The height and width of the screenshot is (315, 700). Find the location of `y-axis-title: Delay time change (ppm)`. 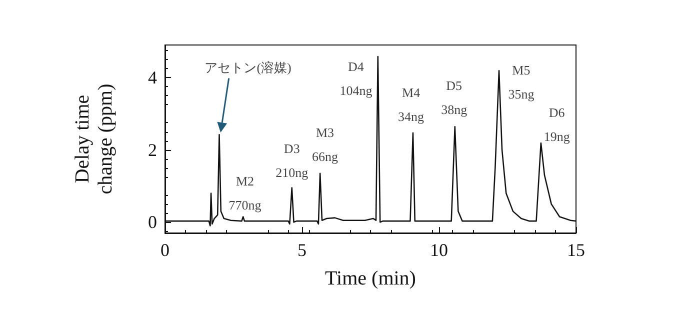

y-axis-title: Delay time change (ppm) is located at coordinates (94, 139).